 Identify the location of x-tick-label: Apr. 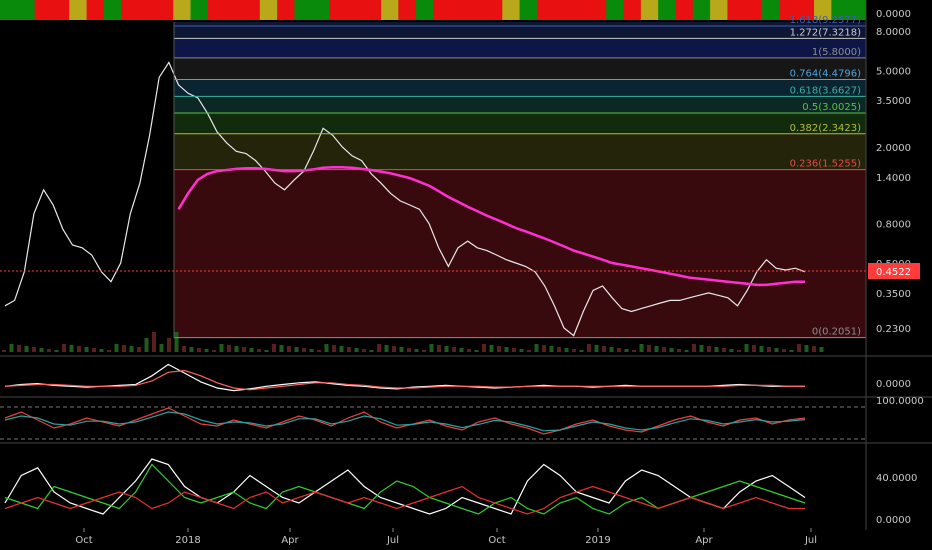
(290, 540).